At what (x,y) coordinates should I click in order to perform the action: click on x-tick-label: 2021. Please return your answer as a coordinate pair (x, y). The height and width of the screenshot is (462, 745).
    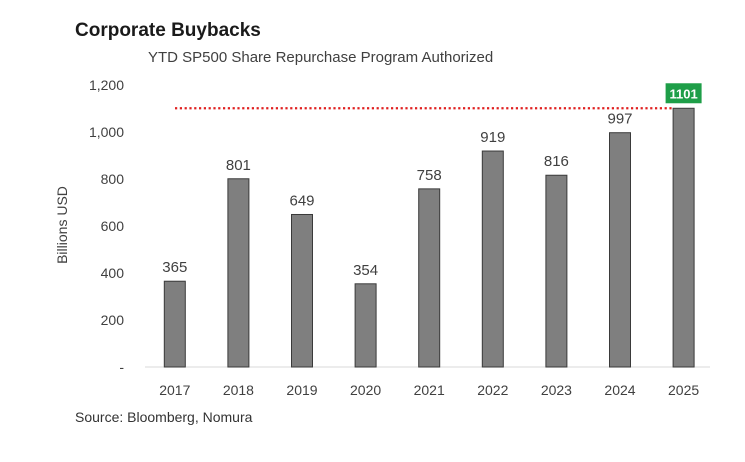
    Looking at the image, I should click on (429, 390).